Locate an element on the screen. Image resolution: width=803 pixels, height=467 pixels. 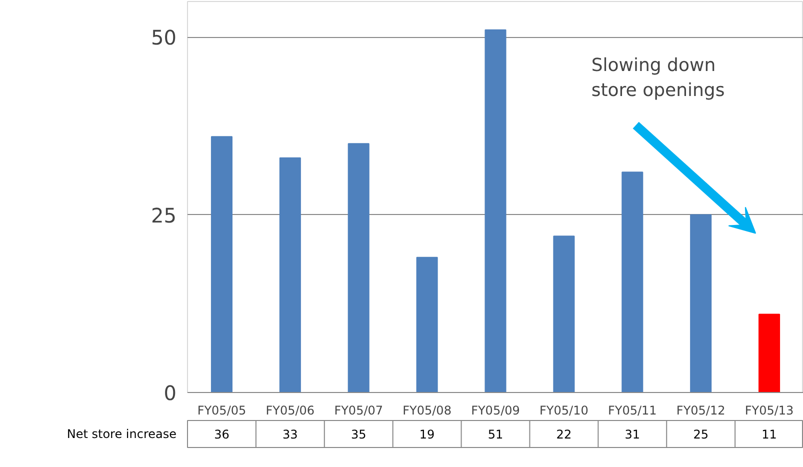
data-label: 33 is located at coordinates (290, 435).